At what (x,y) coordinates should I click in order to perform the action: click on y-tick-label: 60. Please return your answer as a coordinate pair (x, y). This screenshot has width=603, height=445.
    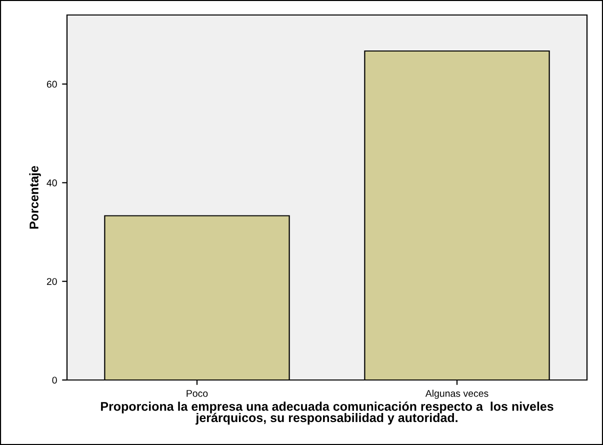
    Looking at the image, I should click on (51, 84).